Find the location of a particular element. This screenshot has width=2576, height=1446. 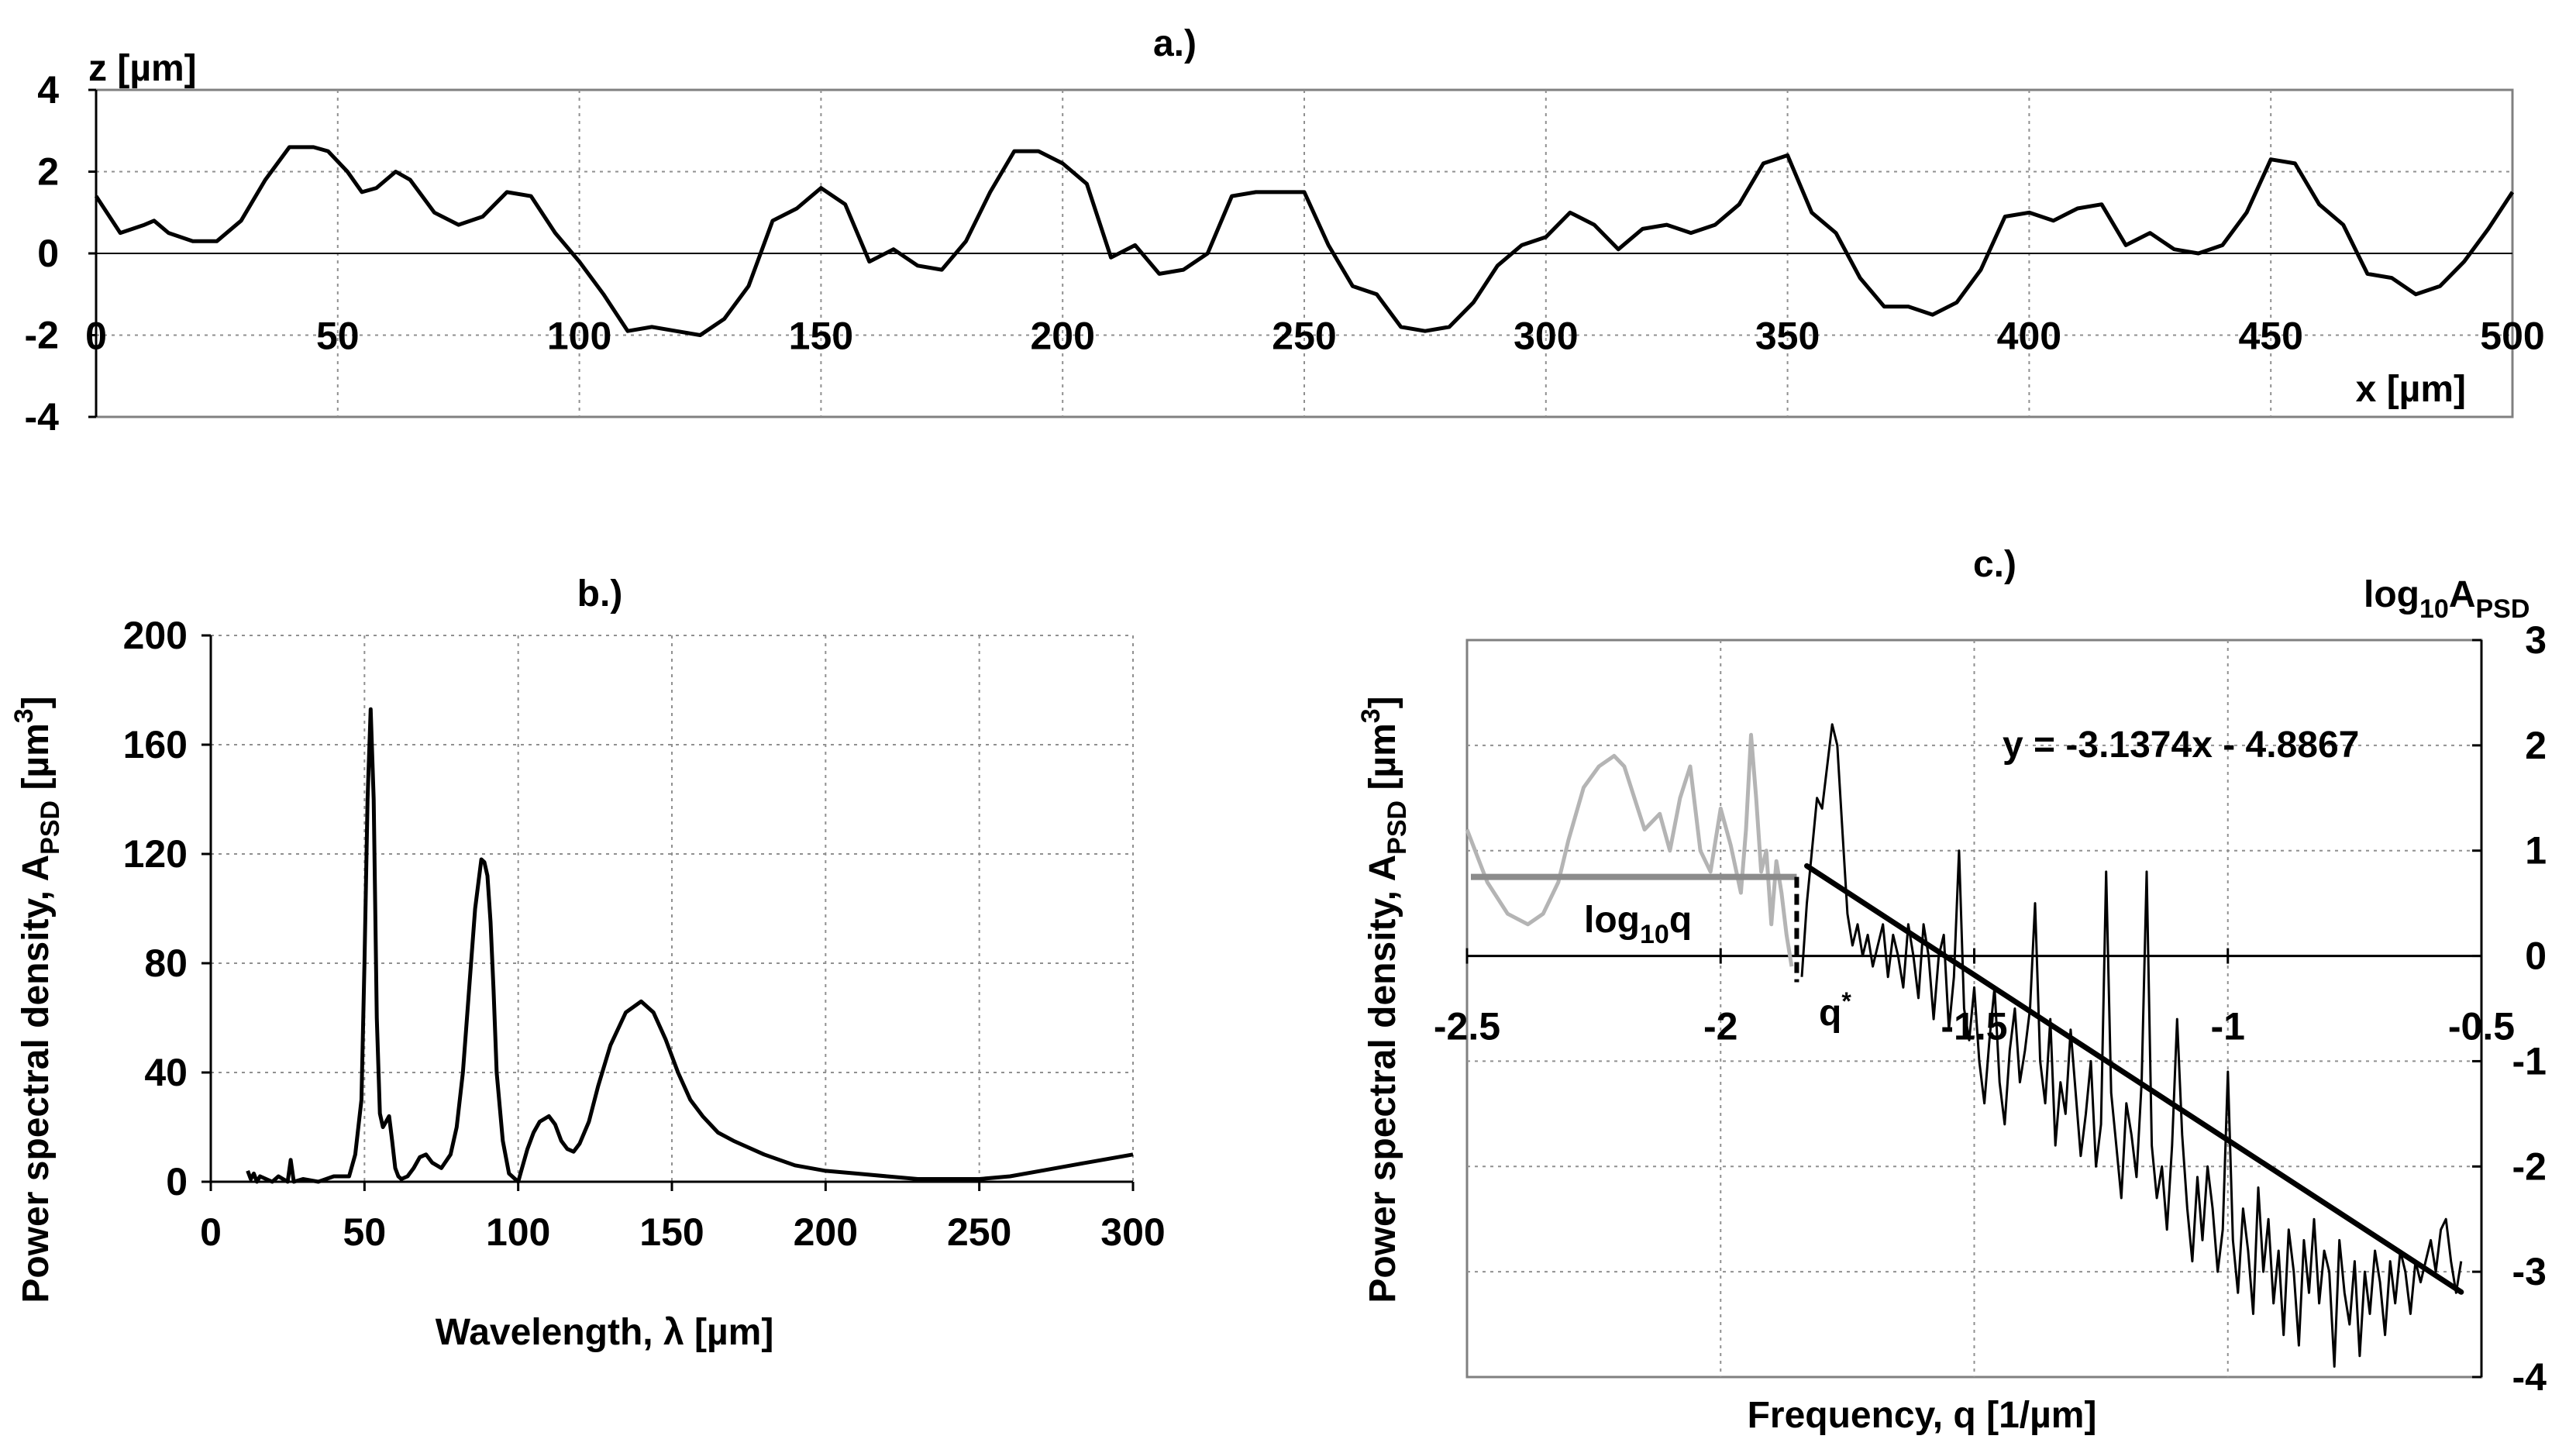

fit-line is located at coordinates (2134, 1079).